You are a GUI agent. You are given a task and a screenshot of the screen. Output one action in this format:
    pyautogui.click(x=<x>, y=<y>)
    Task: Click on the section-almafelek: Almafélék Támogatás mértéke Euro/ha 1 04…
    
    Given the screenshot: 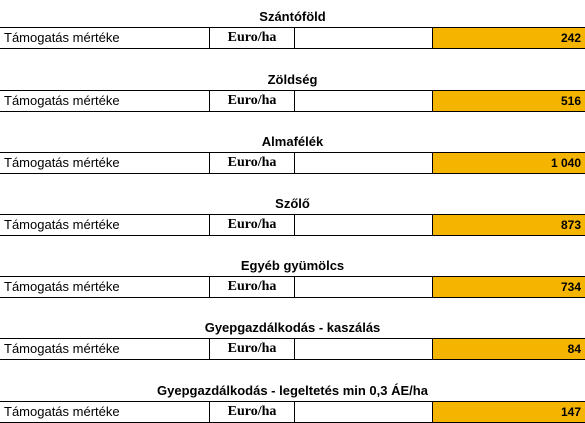 What is the action you would take?
    pyautogui.click(x=292, y=153)
    